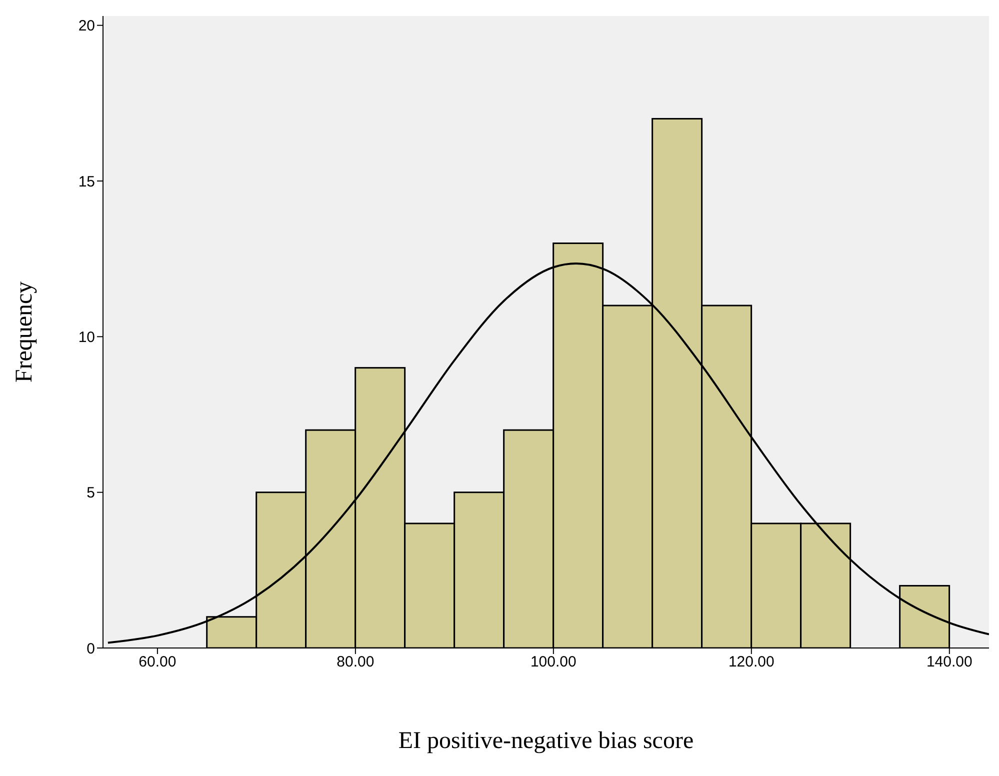 The width and height of the screenshot is (999, 776). I want to click on y-tick-label: 10, so click(86, 337).